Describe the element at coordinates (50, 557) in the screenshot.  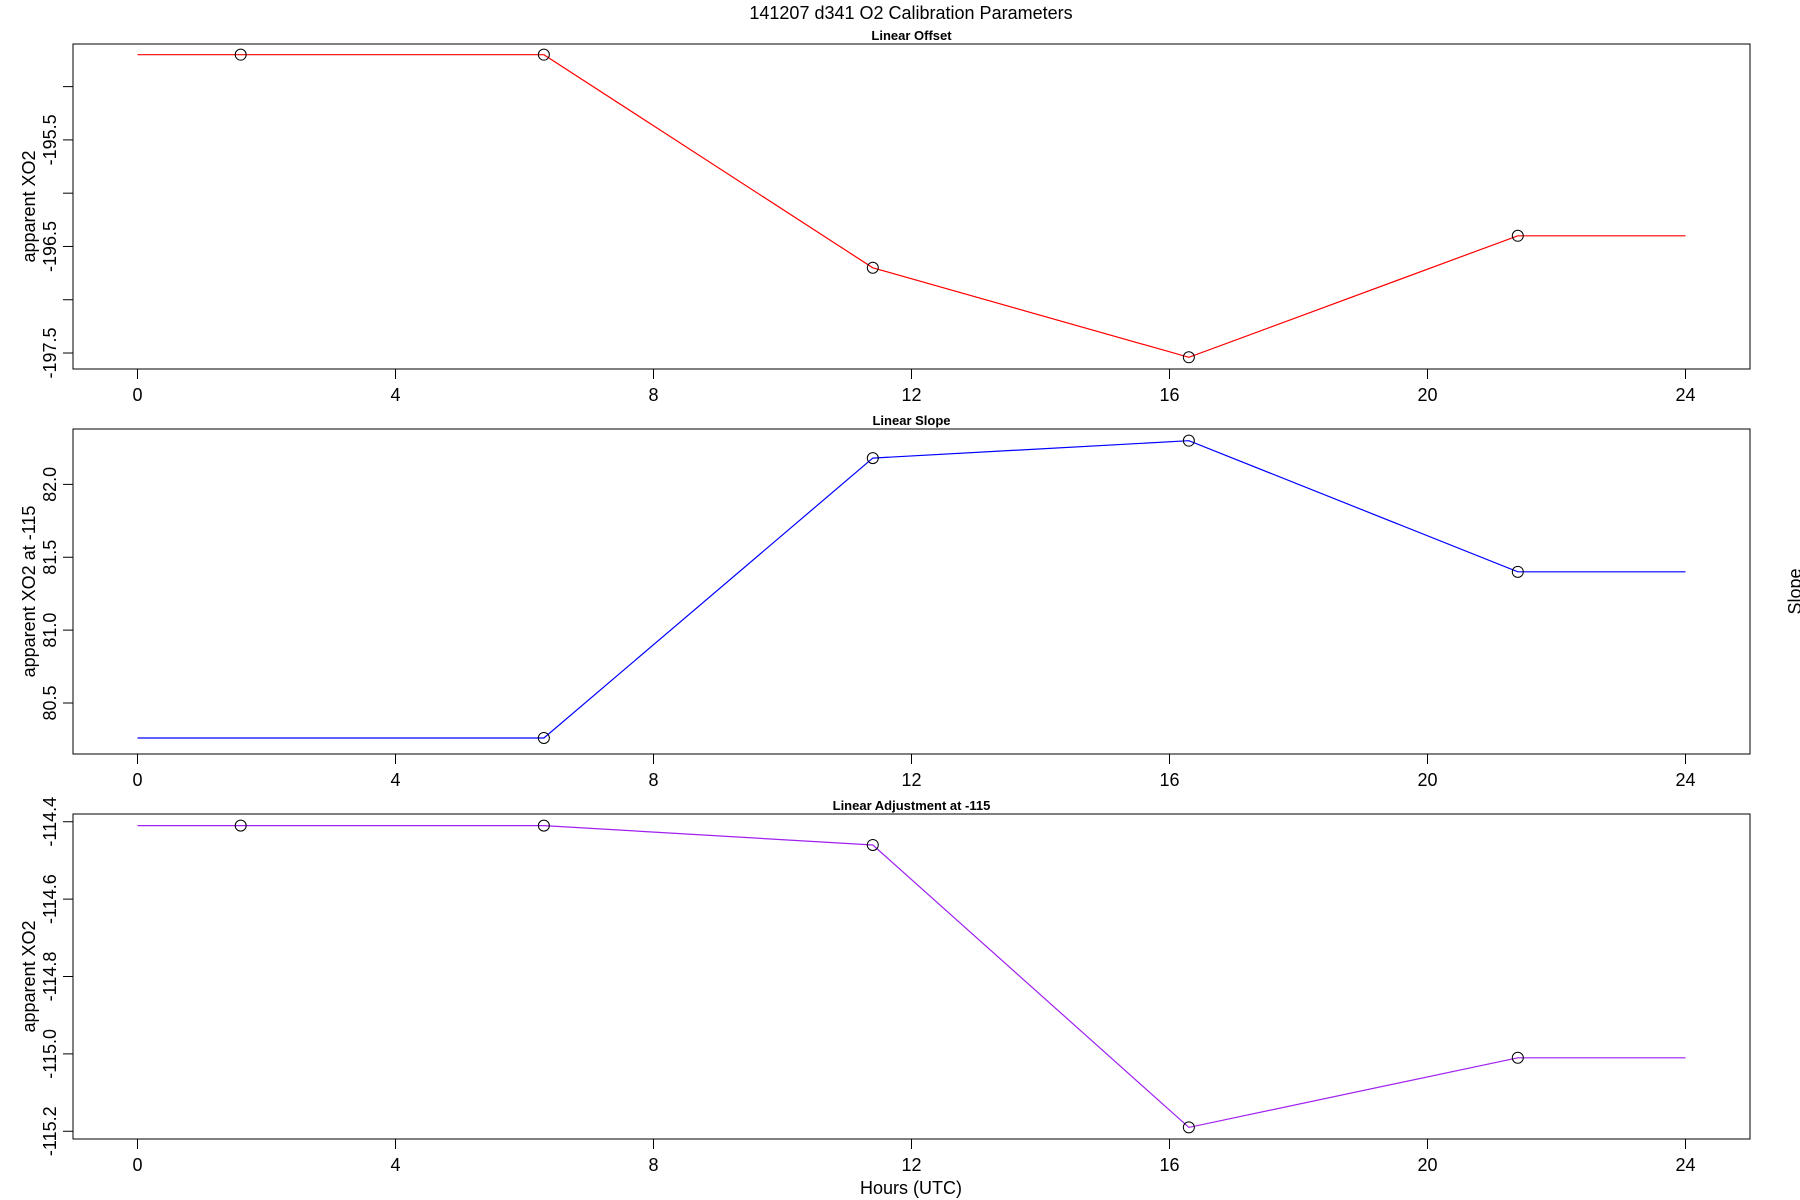
I see `y-tick-label: 81.5` at that location.